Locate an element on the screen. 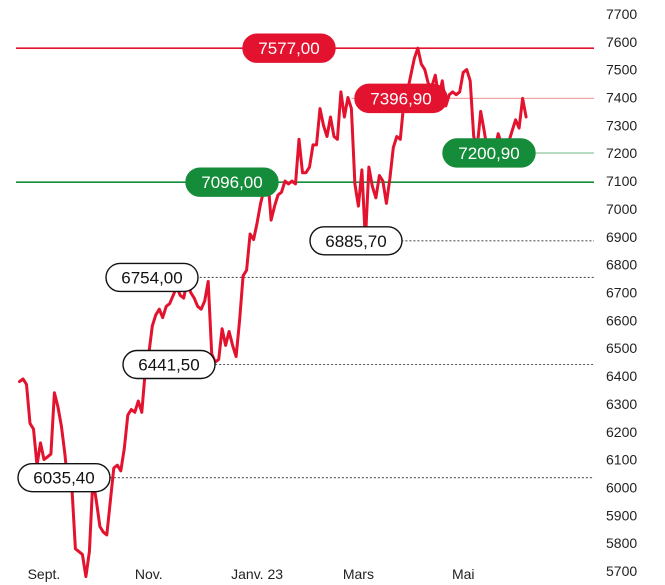 This screenshot has width=665, height=585. level-label-text: 6885,70 is located at coordinates (355, 241).